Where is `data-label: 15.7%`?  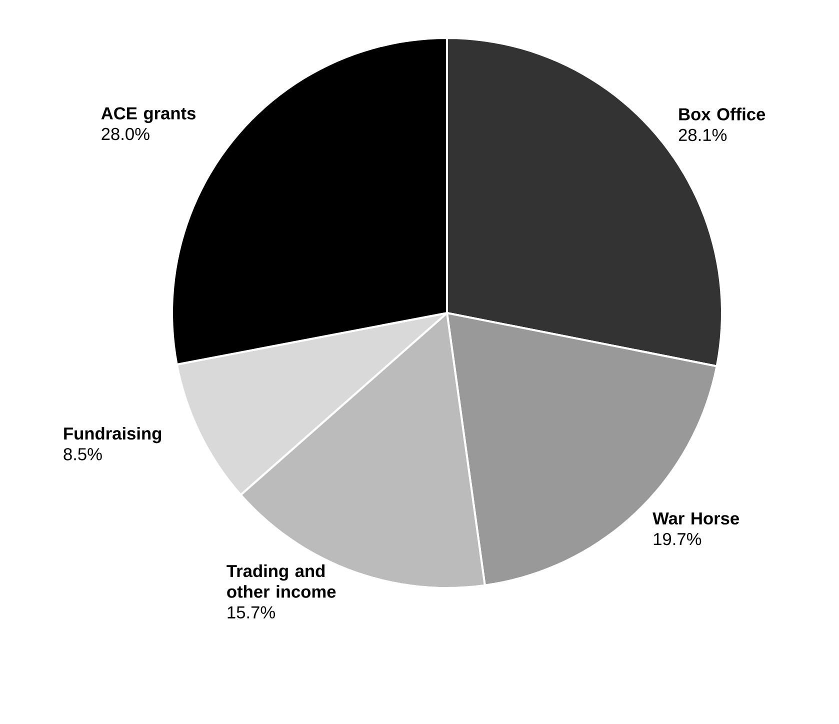
data-label: 15.7% is located at coordinates (251, 612).